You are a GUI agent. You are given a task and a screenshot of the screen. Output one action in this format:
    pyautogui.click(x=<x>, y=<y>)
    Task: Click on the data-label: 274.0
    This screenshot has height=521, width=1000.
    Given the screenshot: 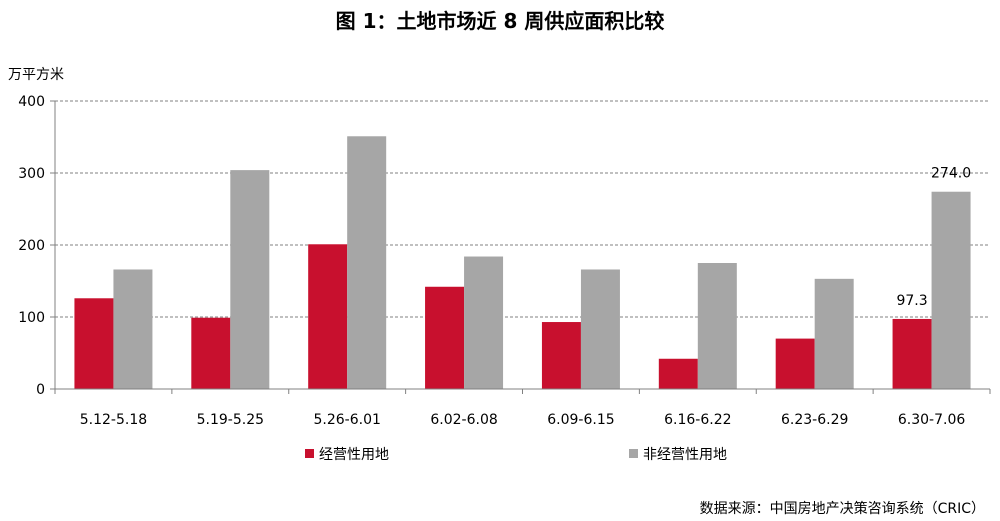 What is the action you would take?
    pyautogui.click(x=951, y=174)
    